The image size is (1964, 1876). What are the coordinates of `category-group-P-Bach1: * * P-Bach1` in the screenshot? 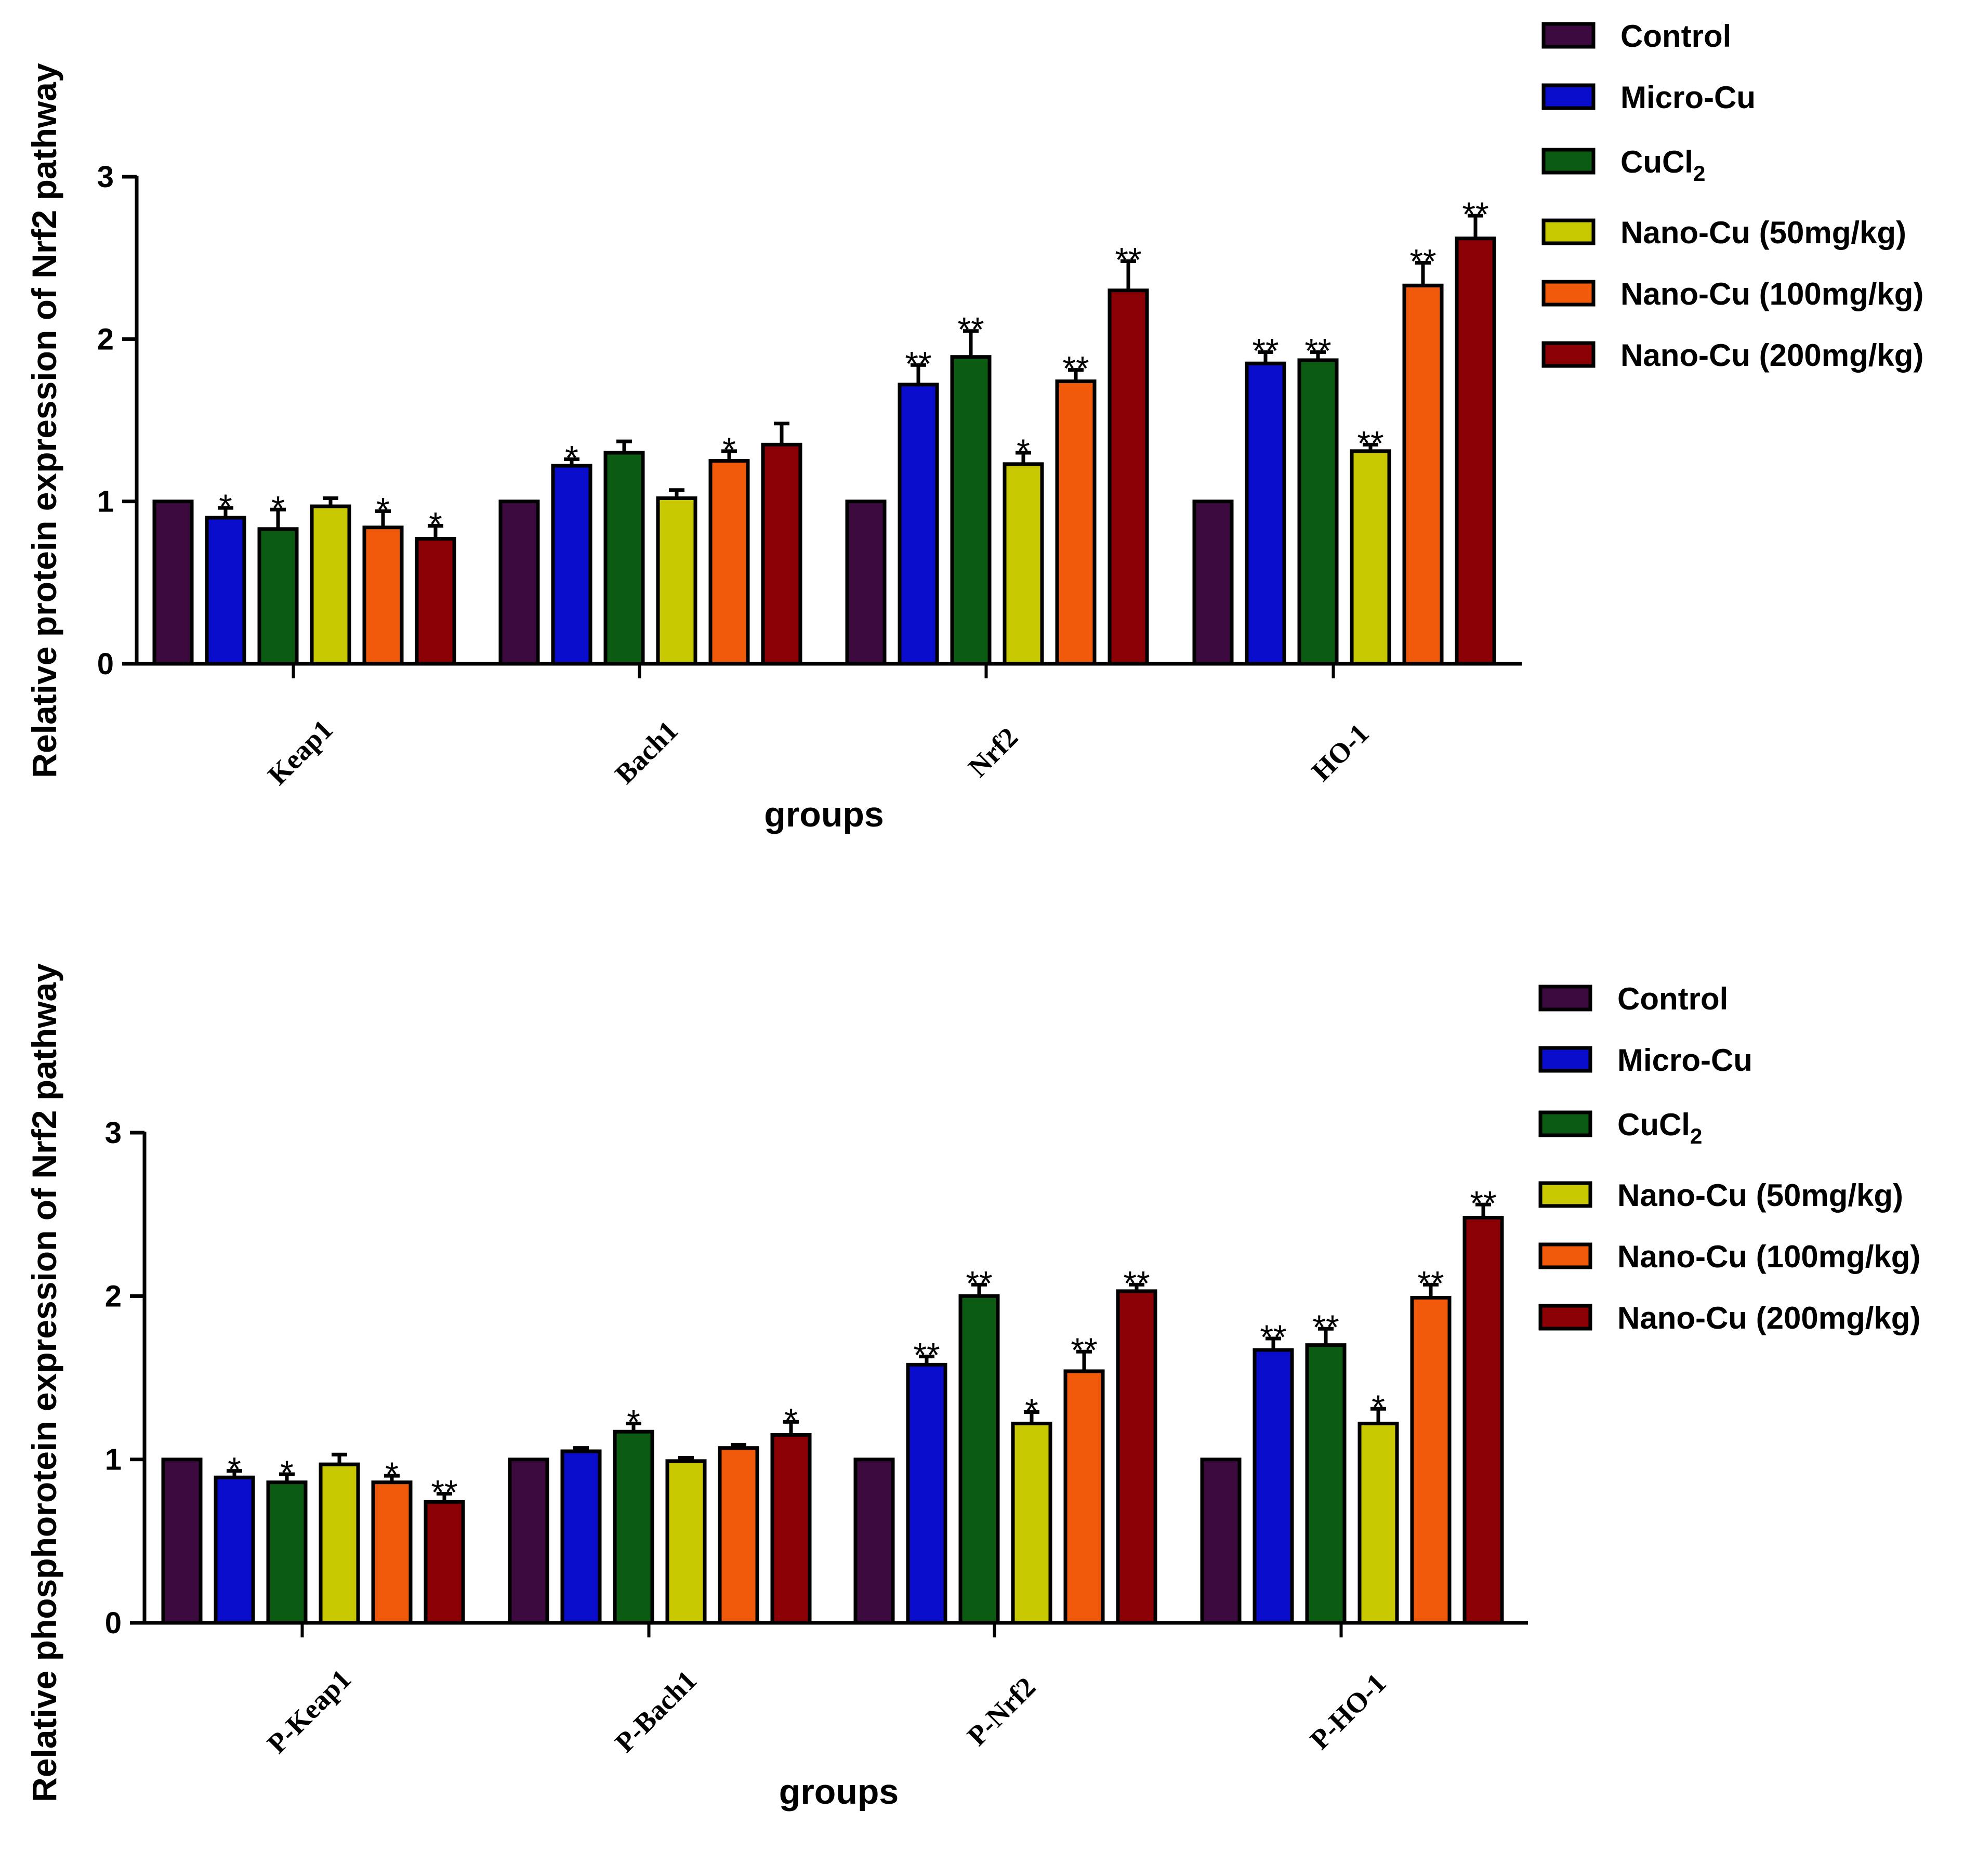 It's located at (660, 1579).